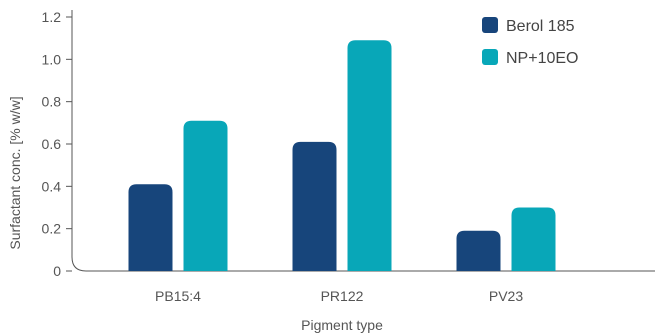  Describe the element at coordinates (52, 229) in the screenshot. I see `y-tick-label: 0.2` at that location.